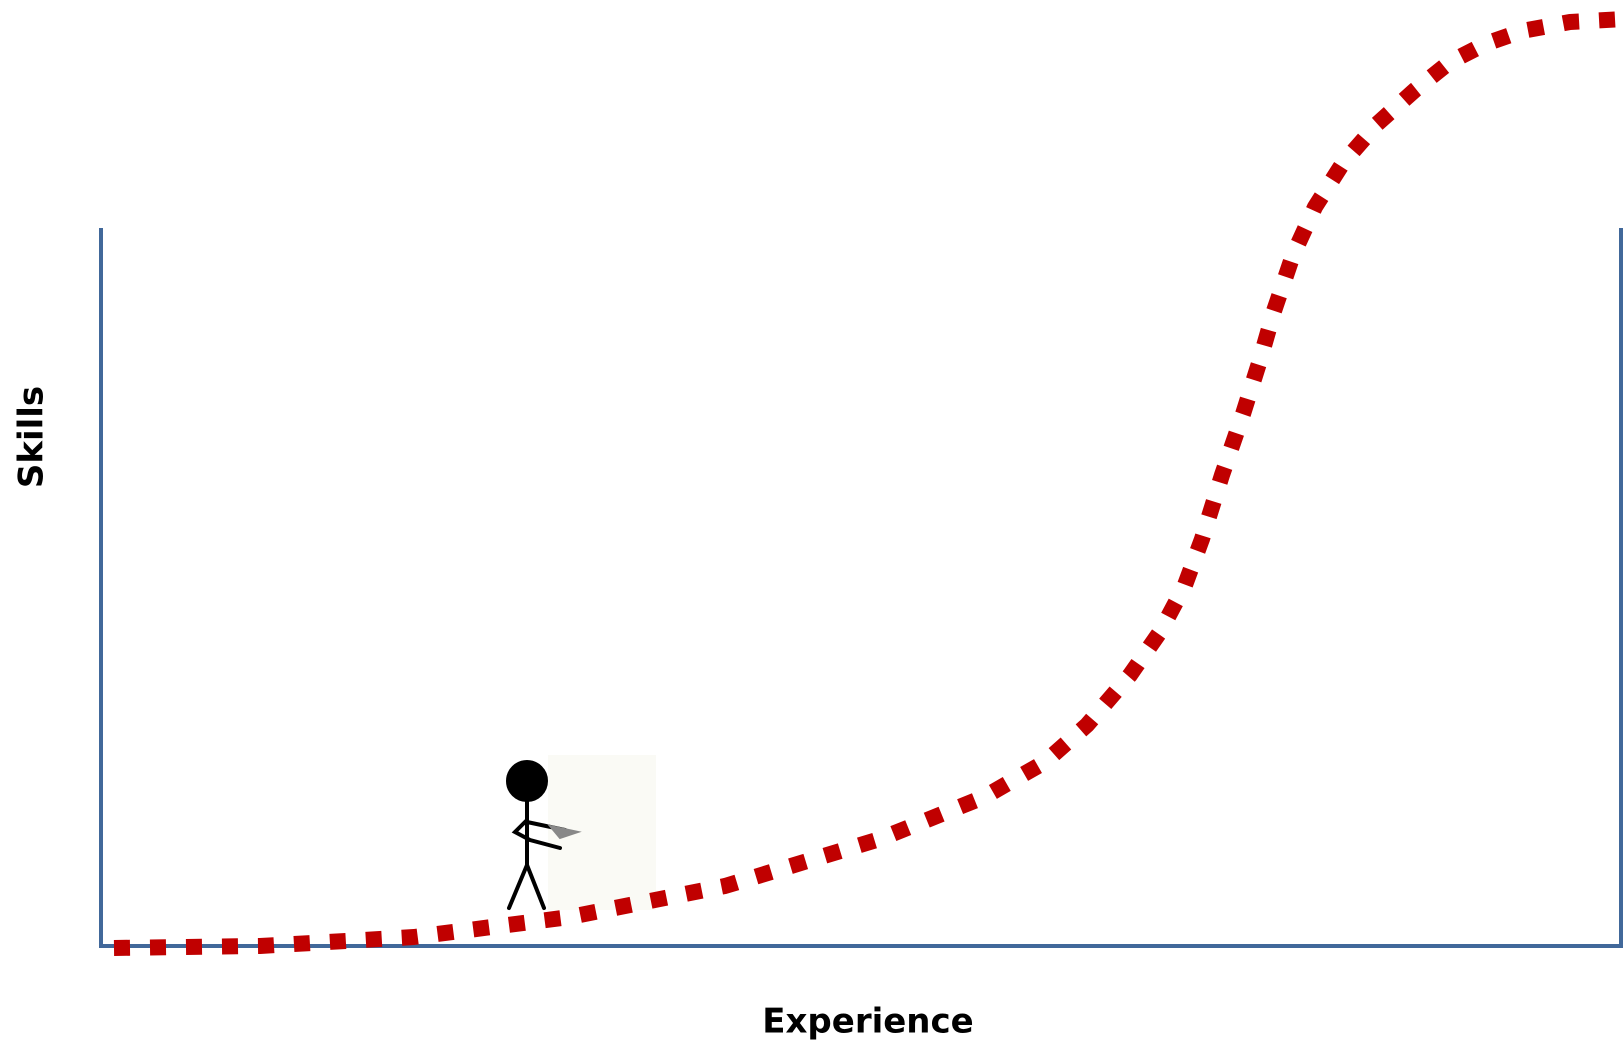 The width and height of the screenshot is (1624, 1046). I want to click on y-axis-label: Skills, so click(32, 437).